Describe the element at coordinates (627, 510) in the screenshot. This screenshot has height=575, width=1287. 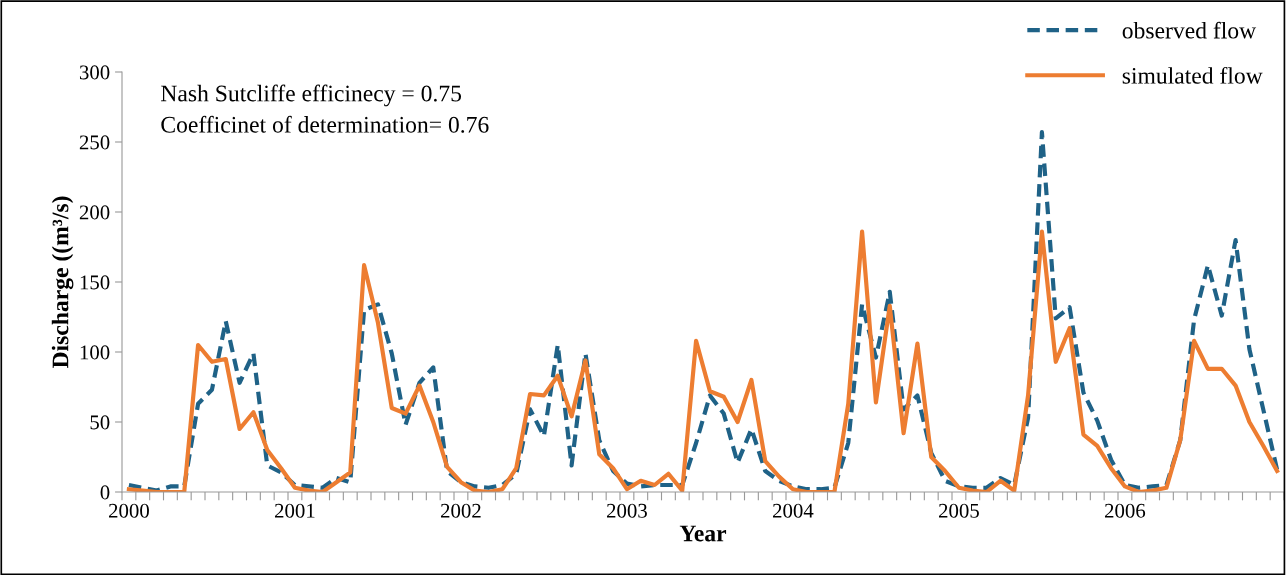
I see `x-tick-label: 2003` at that location.